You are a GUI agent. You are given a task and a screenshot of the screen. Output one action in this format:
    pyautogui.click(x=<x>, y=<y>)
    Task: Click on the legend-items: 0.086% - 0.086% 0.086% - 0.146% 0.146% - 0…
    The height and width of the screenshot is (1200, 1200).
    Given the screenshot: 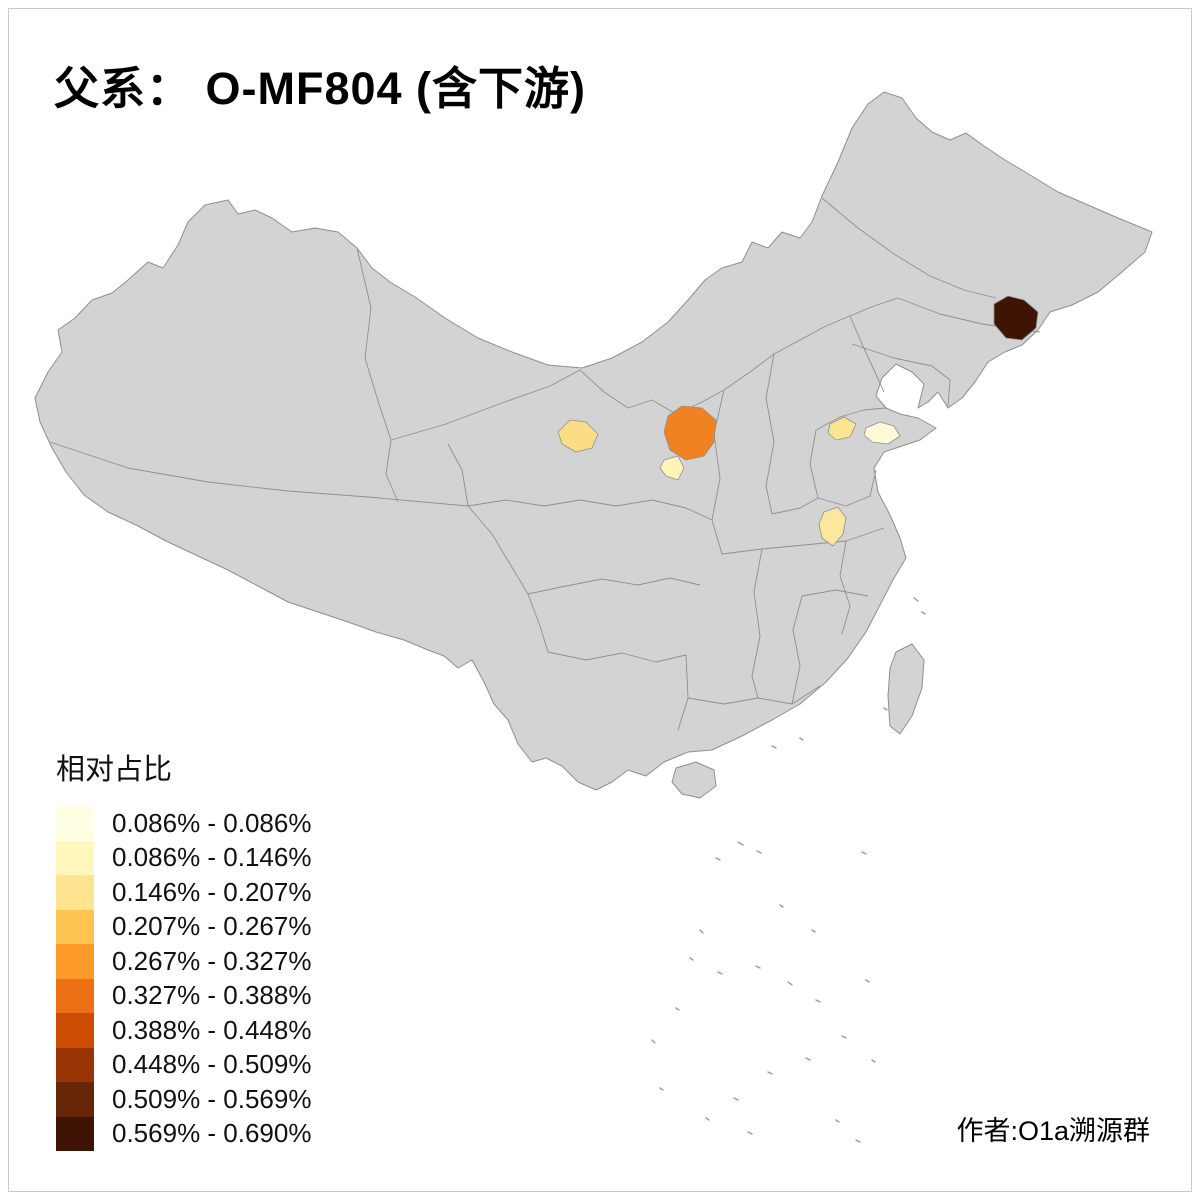 What is the action you would take?
    pyautogui.click(x=183, y=978)
    